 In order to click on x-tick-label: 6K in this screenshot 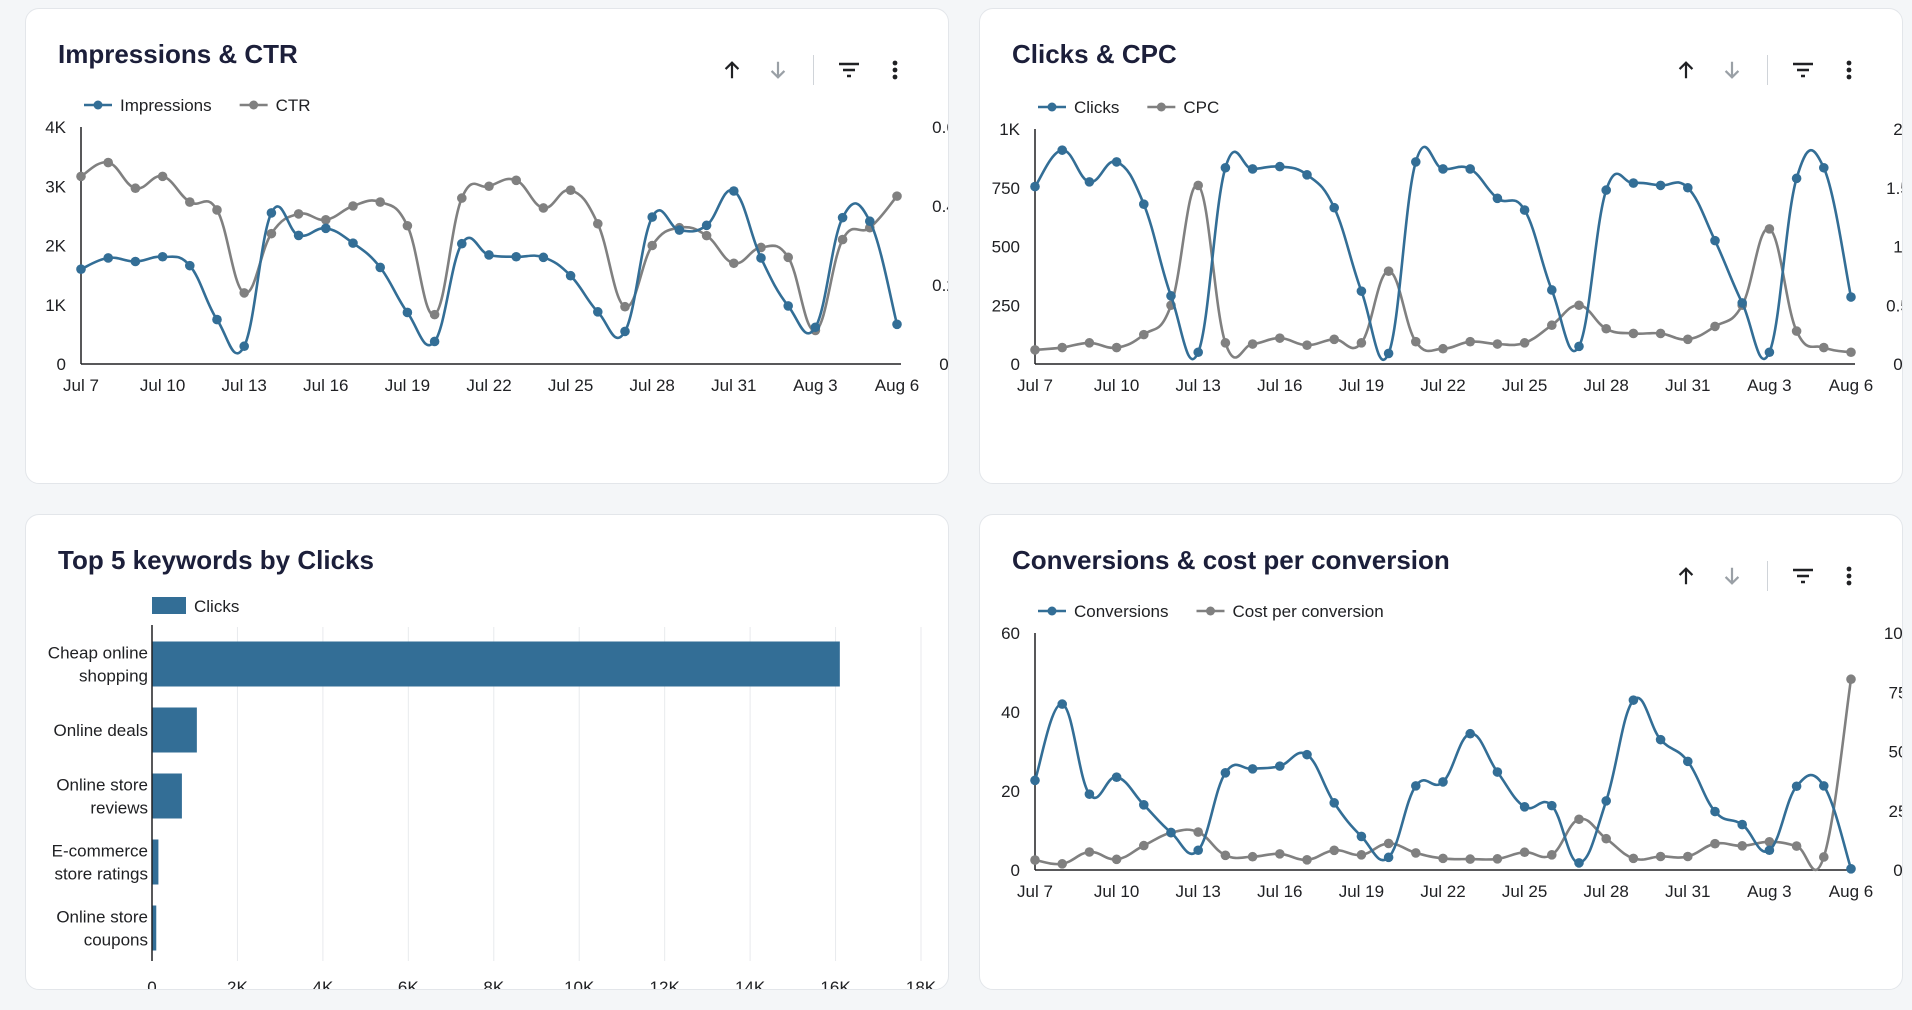, I will do `click(408, 984)`.